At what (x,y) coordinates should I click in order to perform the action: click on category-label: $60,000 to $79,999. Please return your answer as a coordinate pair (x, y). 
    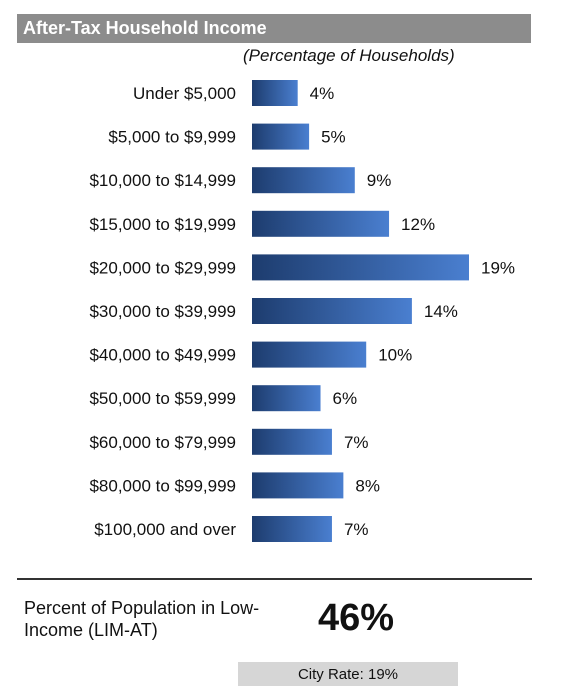
    Looking at the image, I should click on (162, 442).